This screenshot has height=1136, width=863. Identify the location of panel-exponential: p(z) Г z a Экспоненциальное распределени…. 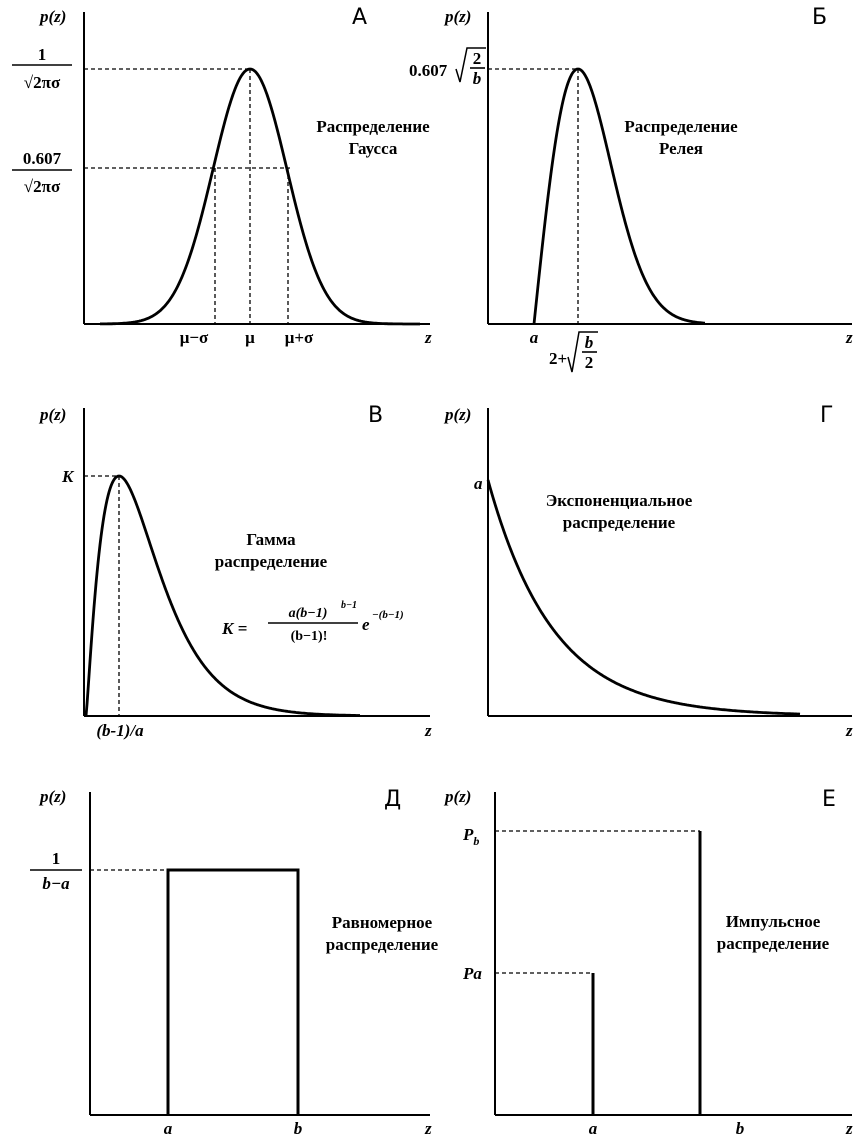
(648, 571).